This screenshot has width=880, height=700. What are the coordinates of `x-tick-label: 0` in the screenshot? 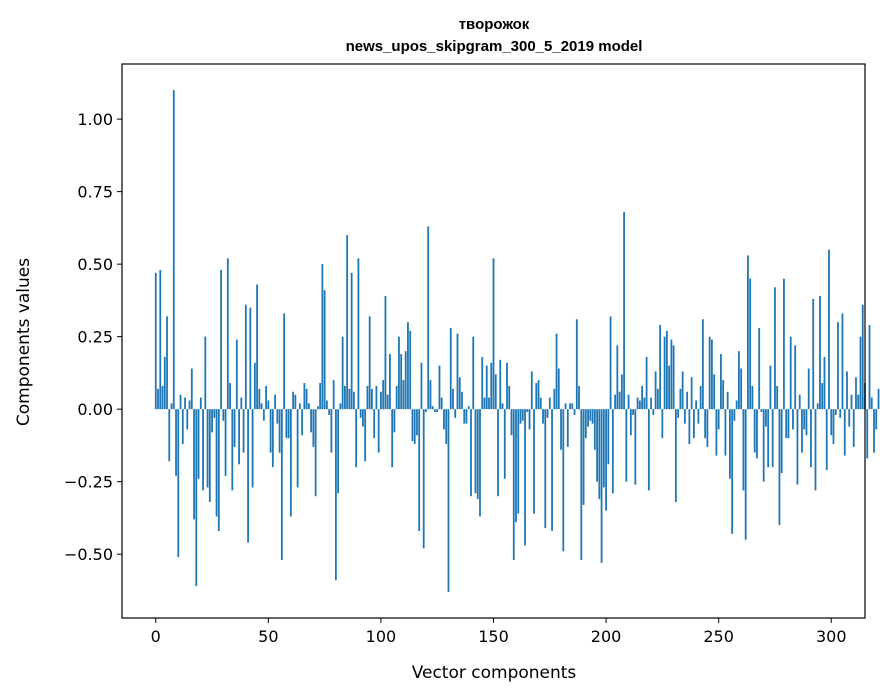 It's located at (156, 636).